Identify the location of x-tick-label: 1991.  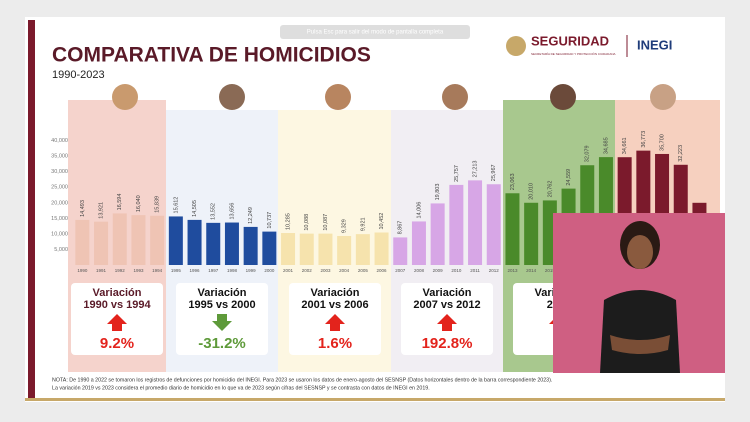
(101, 270).